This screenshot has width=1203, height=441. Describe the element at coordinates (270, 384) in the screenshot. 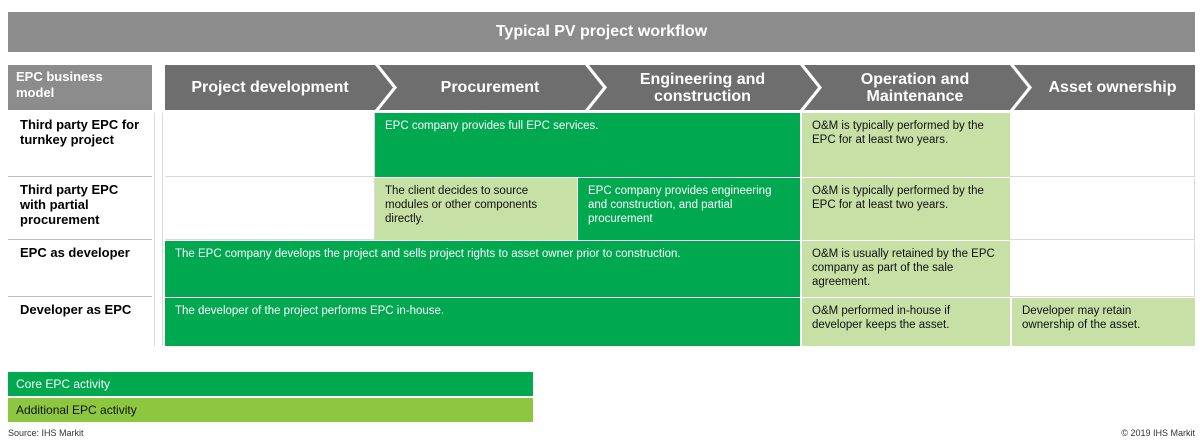

I see `legend-core: Core EPC activity` at that location.